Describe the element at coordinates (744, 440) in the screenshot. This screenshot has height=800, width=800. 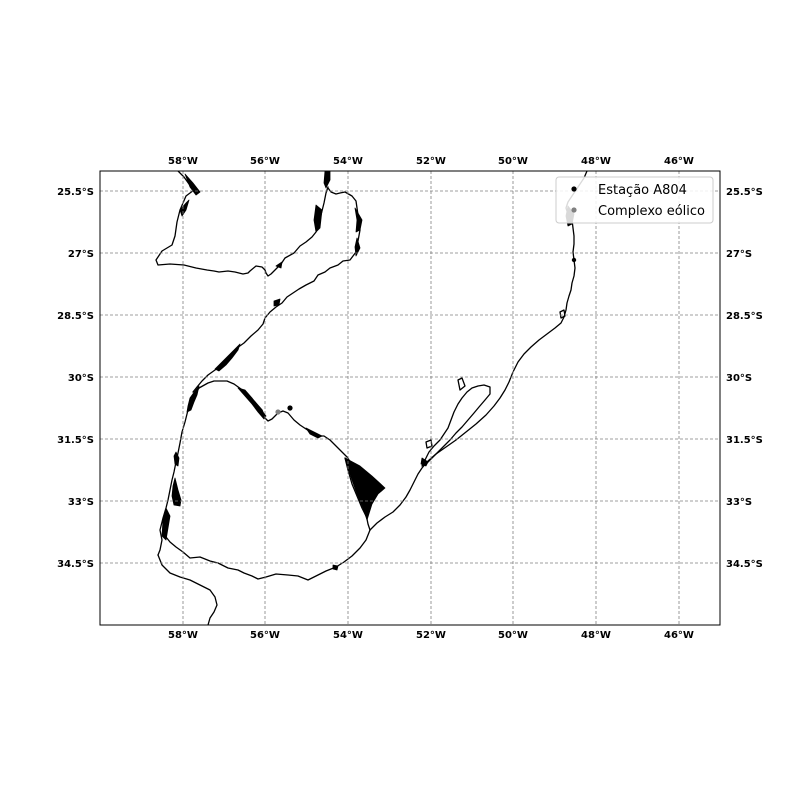
I see `lat-label-right: 31.5°S` at that location.